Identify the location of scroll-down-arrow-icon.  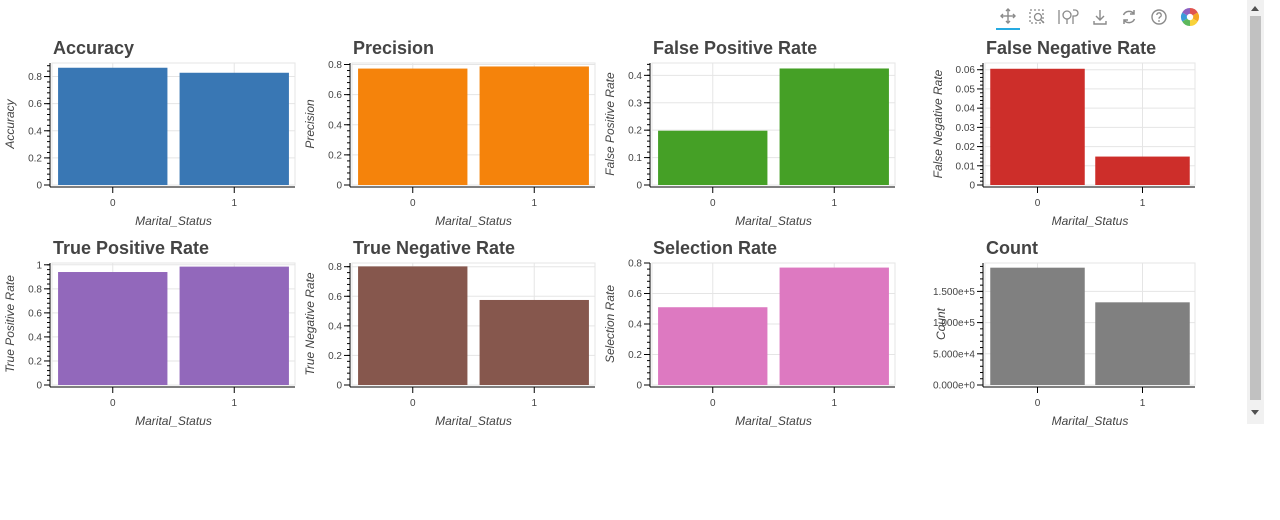
(1255, 412).